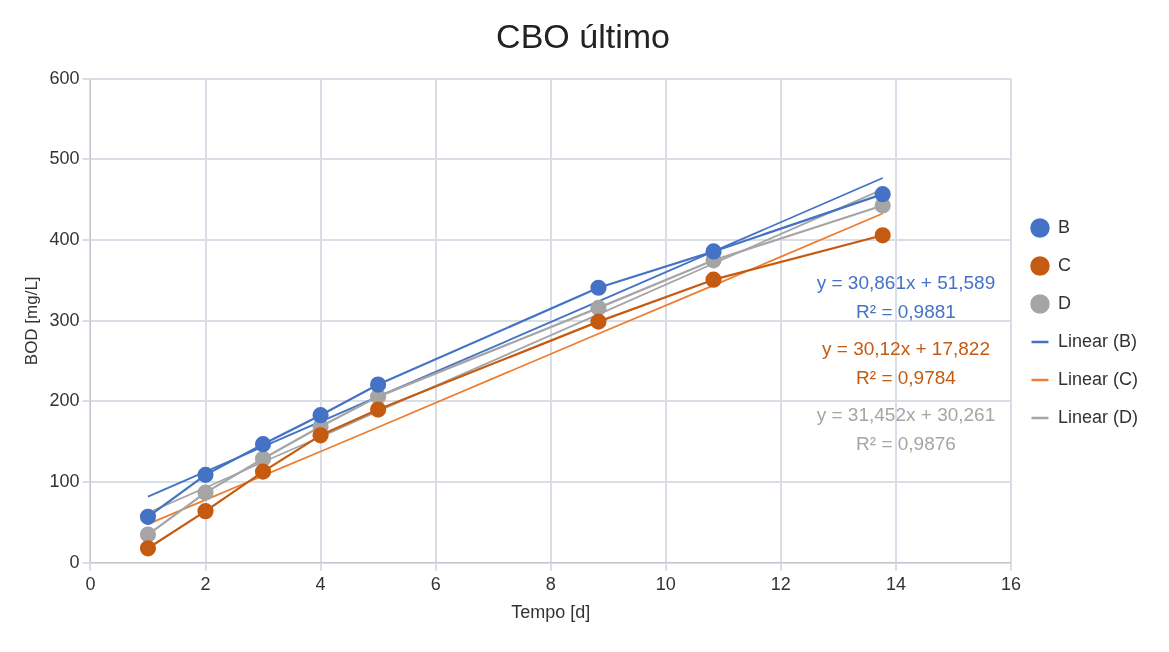  I want to click on annotation: y = 31,452x + 30,261 R² = 0,9876, so click(906, 429).